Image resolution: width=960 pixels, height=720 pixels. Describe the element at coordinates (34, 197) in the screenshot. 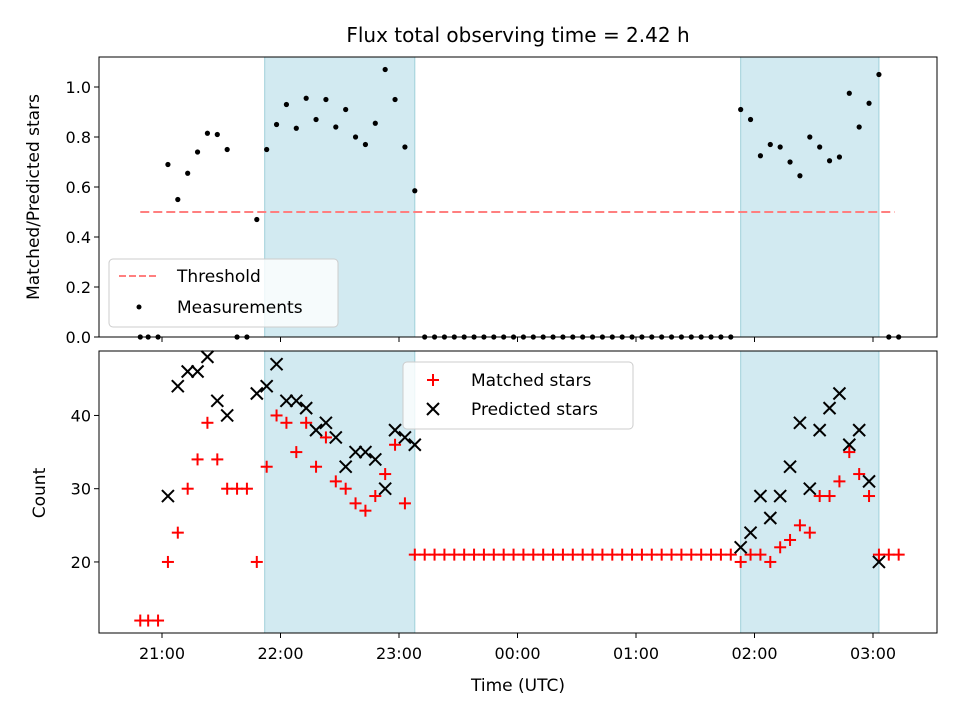

I see `ratio-y-axis-label: Matched/Predicted stars` at that location.